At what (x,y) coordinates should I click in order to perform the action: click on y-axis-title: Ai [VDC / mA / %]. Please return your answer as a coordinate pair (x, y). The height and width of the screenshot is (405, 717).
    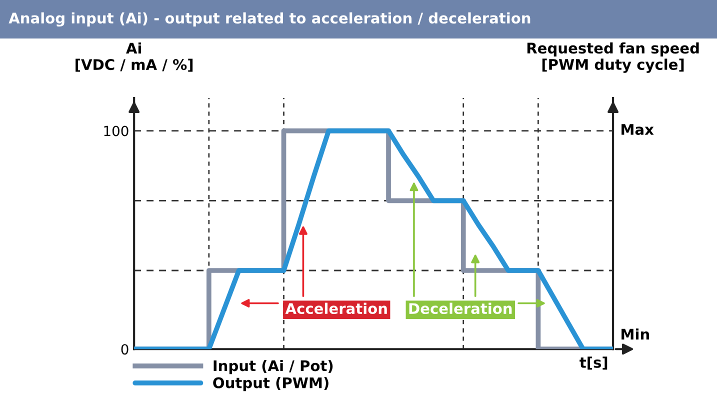
    Looking at the image, I should click on (134, 57).